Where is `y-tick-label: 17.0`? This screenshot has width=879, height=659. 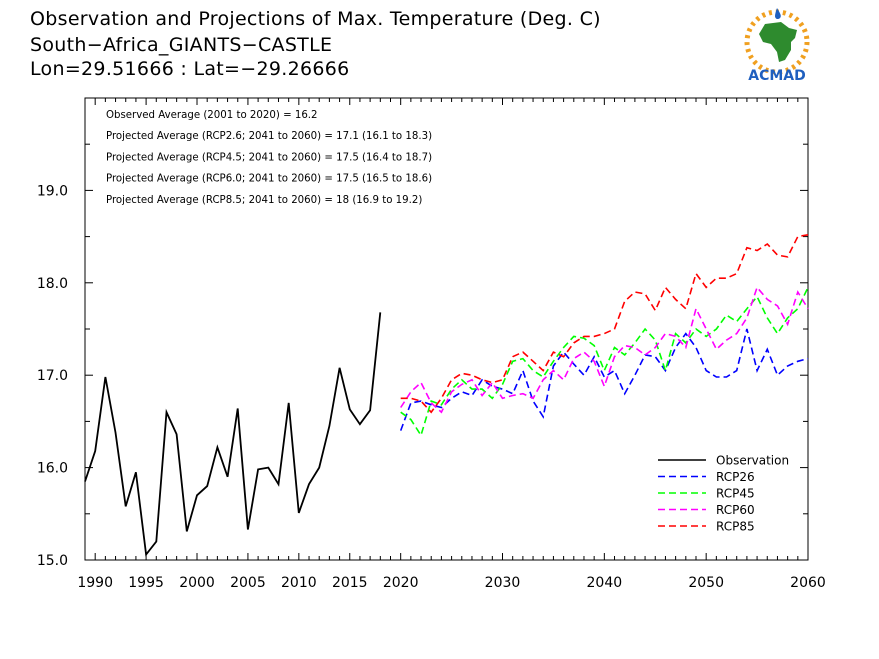
y-tick-label: 17.0 is located at coordinates (52, 376).